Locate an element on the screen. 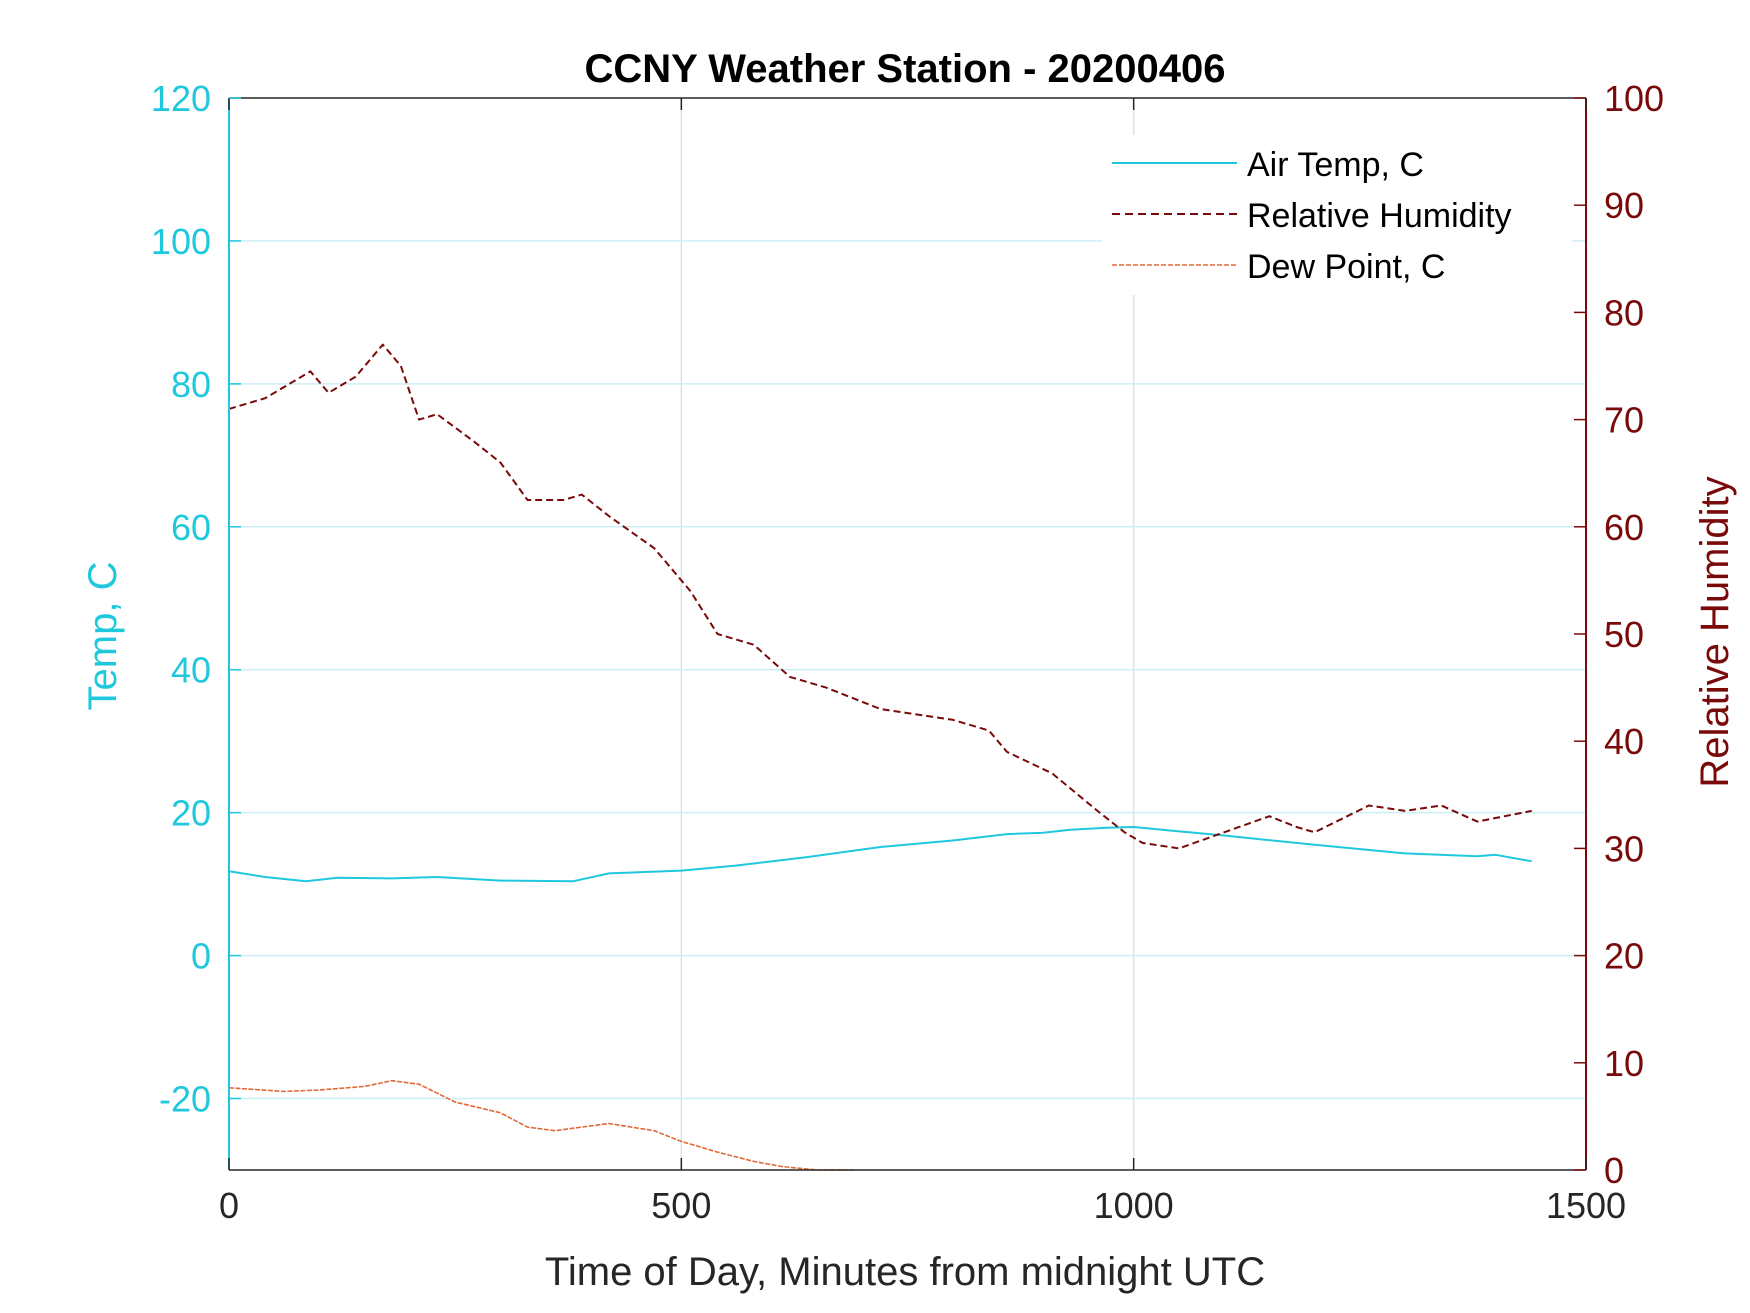  series-line-air-temp-c is located at coordinates (880, 854).